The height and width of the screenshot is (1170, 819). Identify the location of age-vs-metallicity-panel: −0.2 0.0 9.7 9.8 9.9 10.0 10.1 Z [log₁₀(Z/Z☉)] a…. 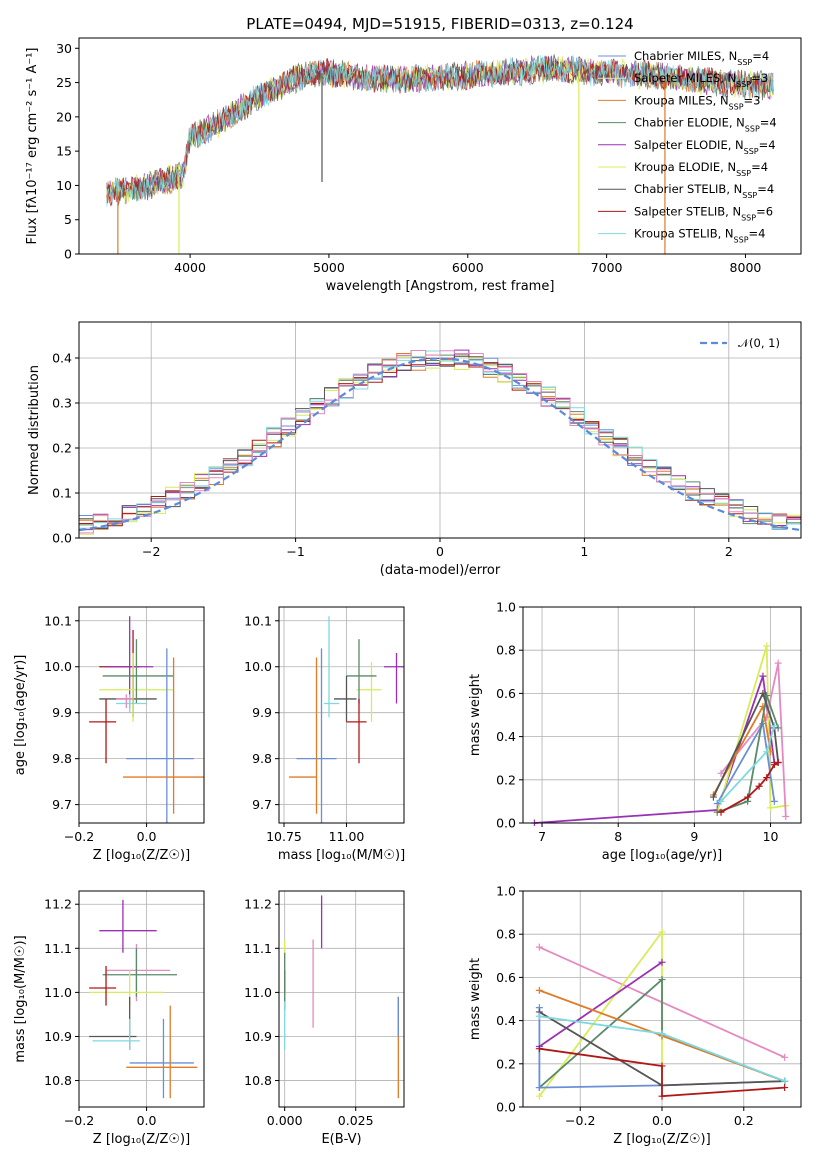
(109, 734).